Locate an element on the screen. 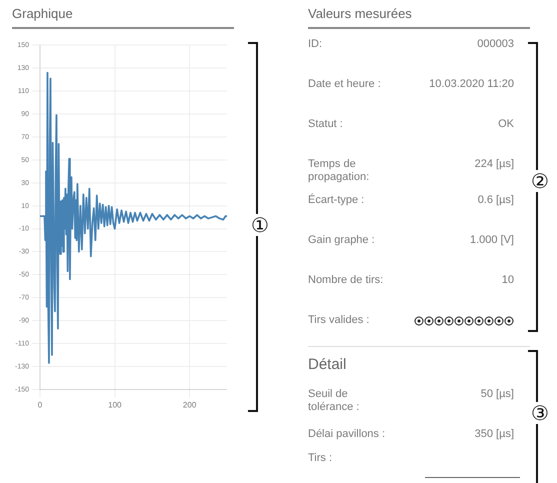  text: Valeurs mesurées is located at coordinates (419, 17).